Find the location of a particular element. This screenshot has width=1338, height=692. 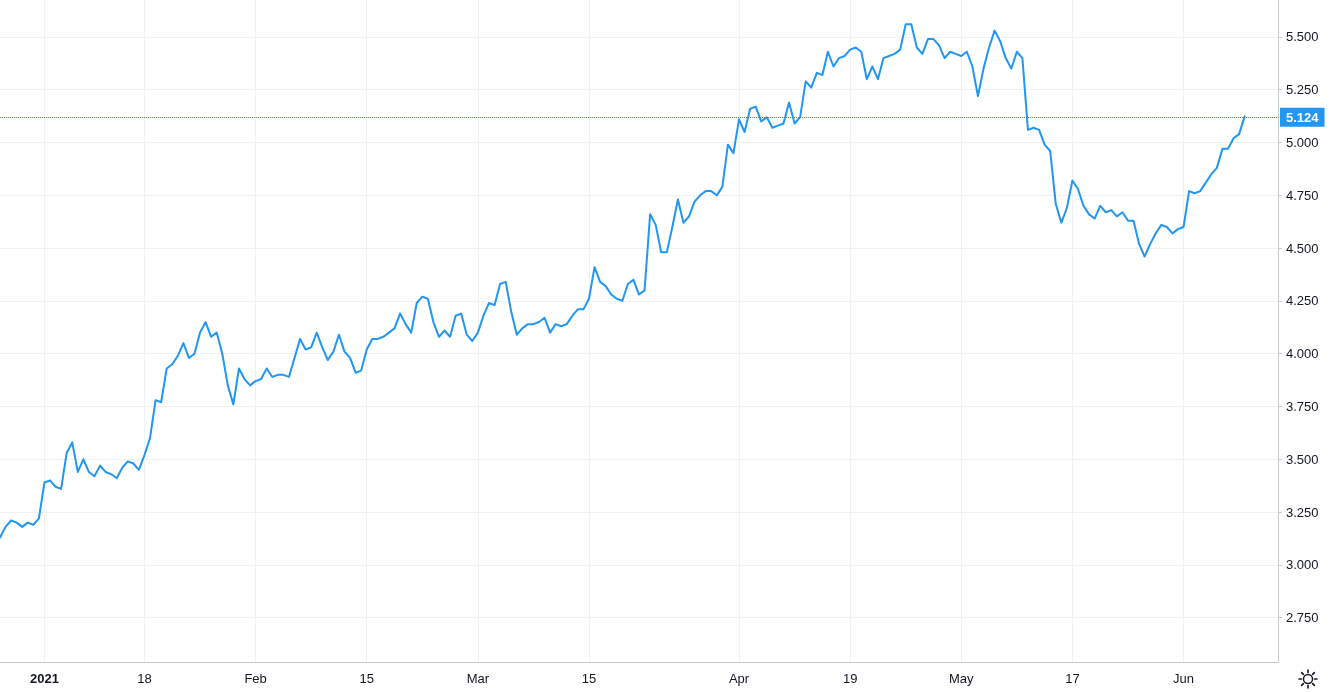

y-tick-label: 3.250 is located at coordinates (1302, 512).